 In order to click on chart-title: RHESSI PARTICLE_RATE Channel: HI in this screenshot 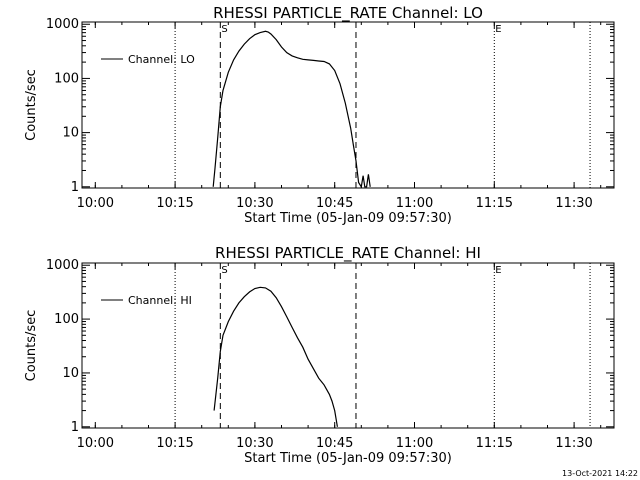, I will do `click(348, 253)`.